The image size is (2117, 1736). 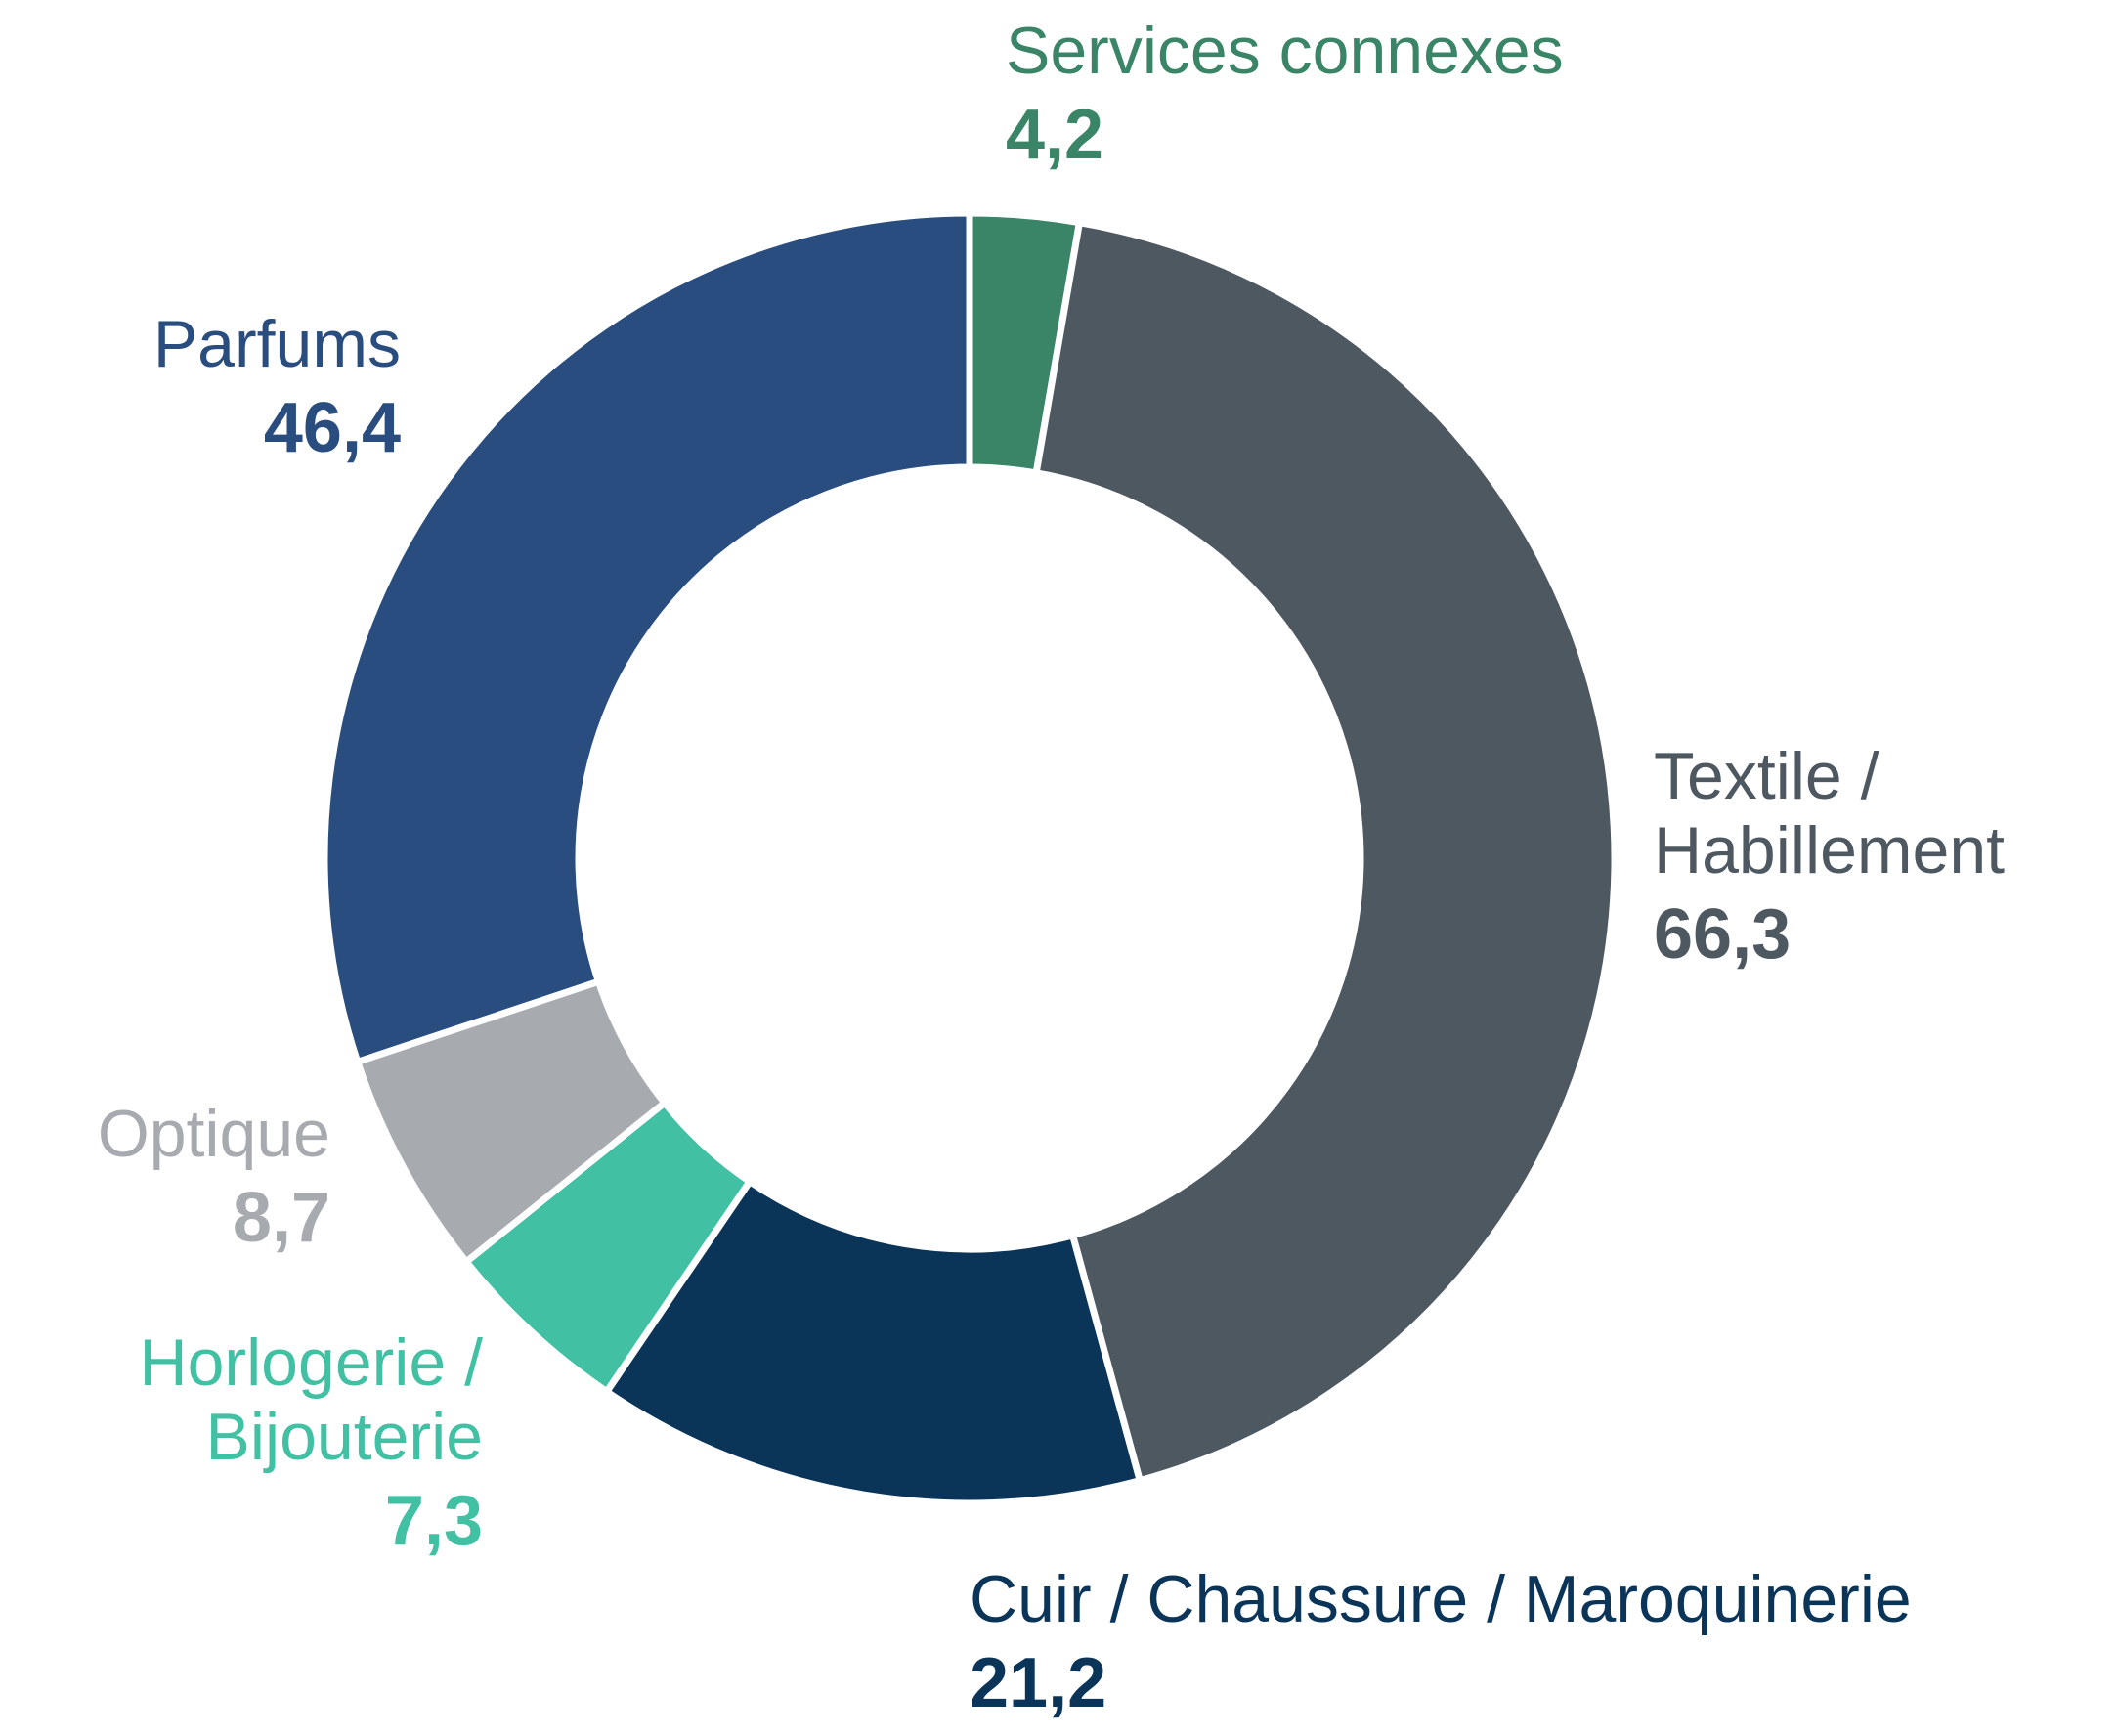 I want to click on segment-label: Parfums 46,4, so click(x=277, y=387).